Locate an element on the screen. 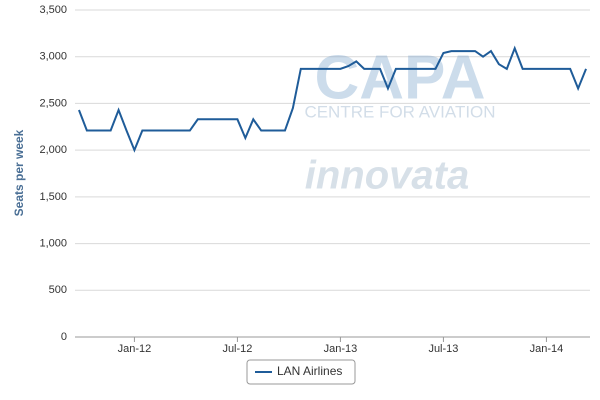  watermark-partner: innovata is located at coordinates (387, 176).